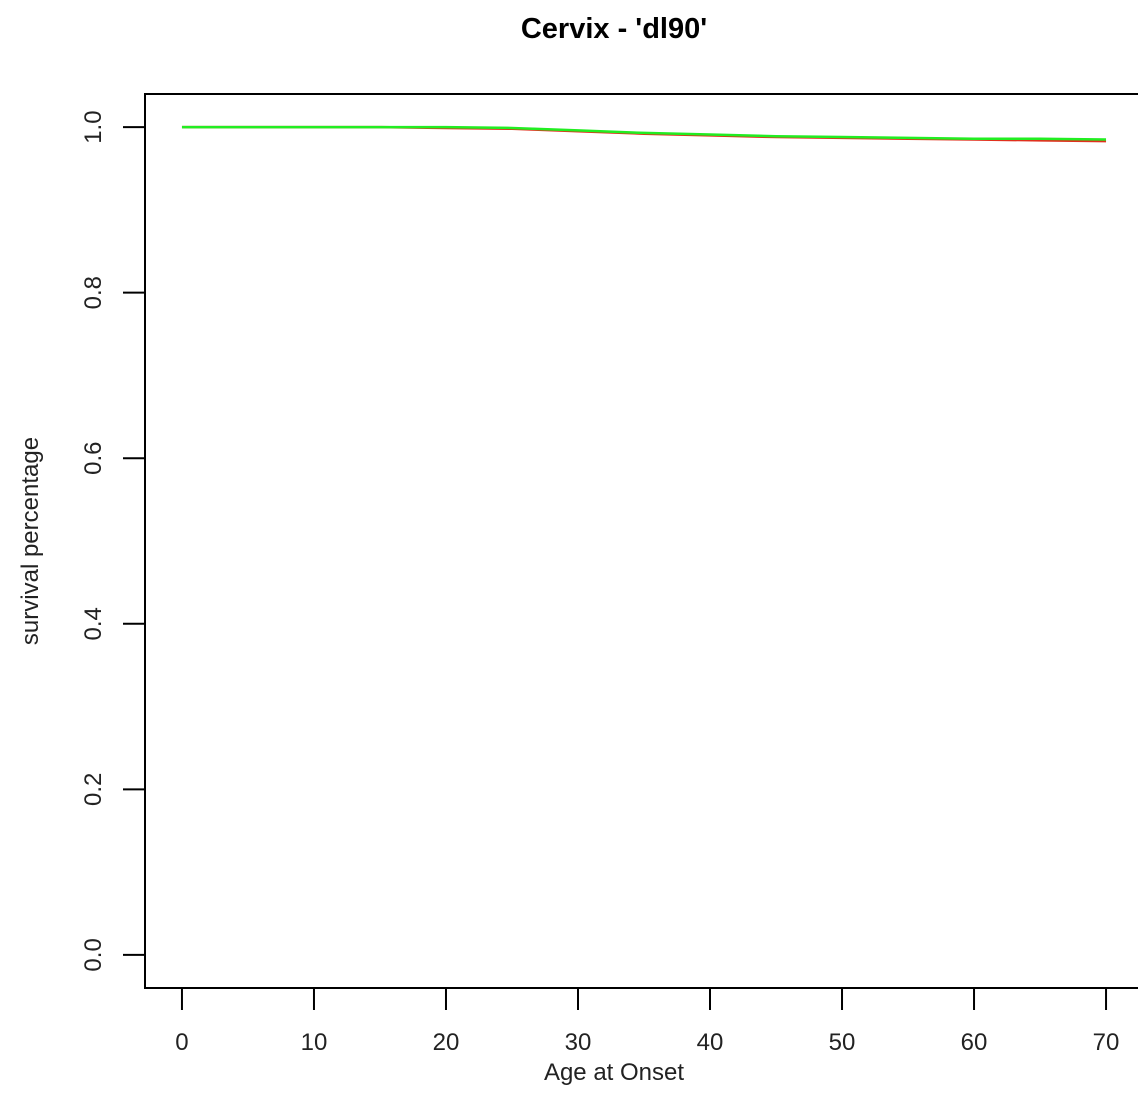 This screenshot has width=1138, height=1118. Describe the element at coordinates (614, 1072) in the screenshot. I see `x-axis-label: Age at Onset` at that location.